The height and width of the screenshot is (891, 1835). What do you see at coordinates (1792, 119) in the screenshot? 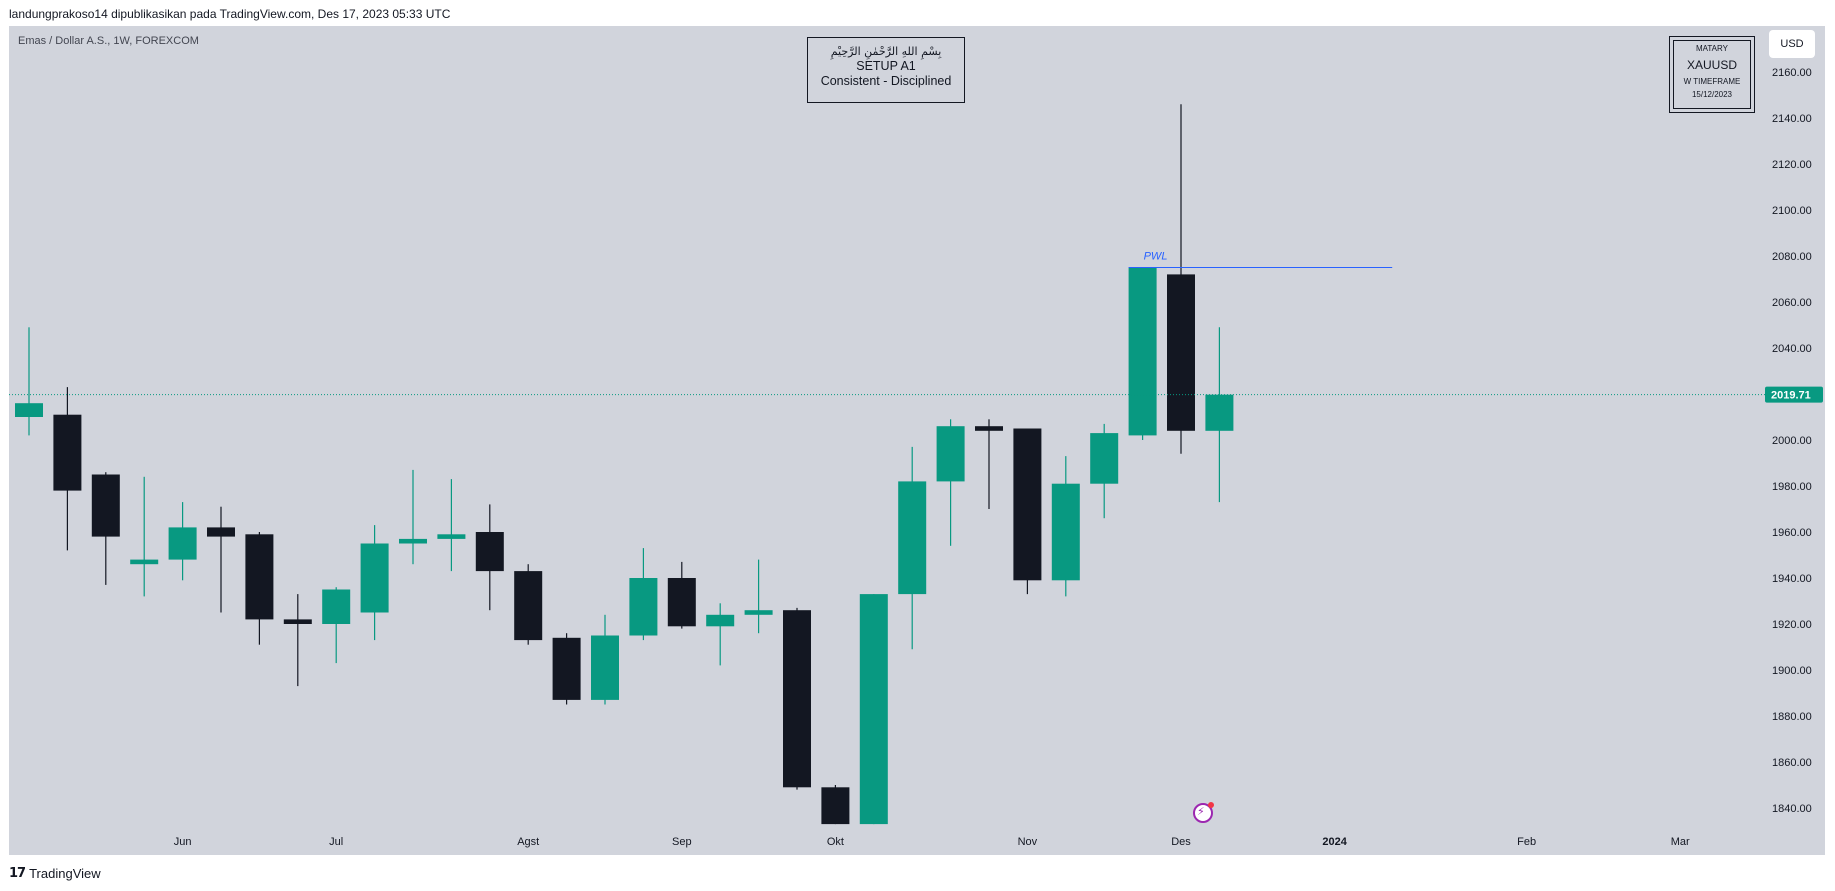
I see `y-tick-label: 2140.00` at bounding box center [1792, 119].